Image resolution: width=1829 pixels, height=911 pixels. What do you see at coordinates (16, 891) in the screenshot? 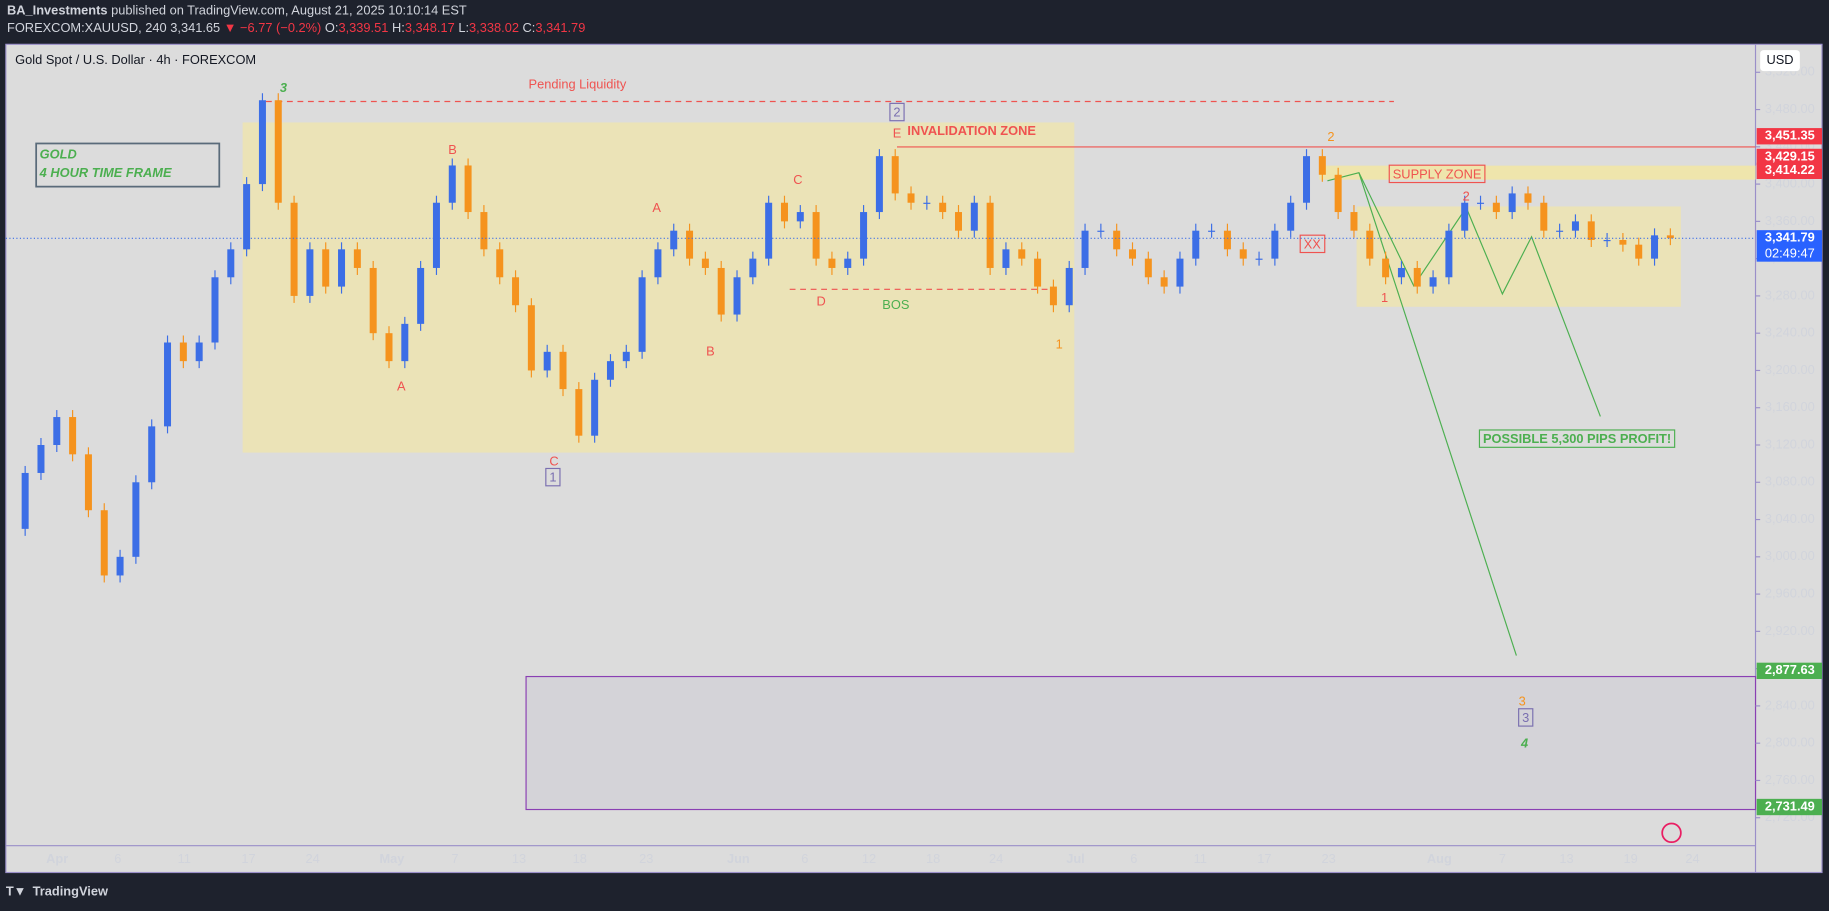
I see `footer-logo: T▼` at bounding box center [16, 891].